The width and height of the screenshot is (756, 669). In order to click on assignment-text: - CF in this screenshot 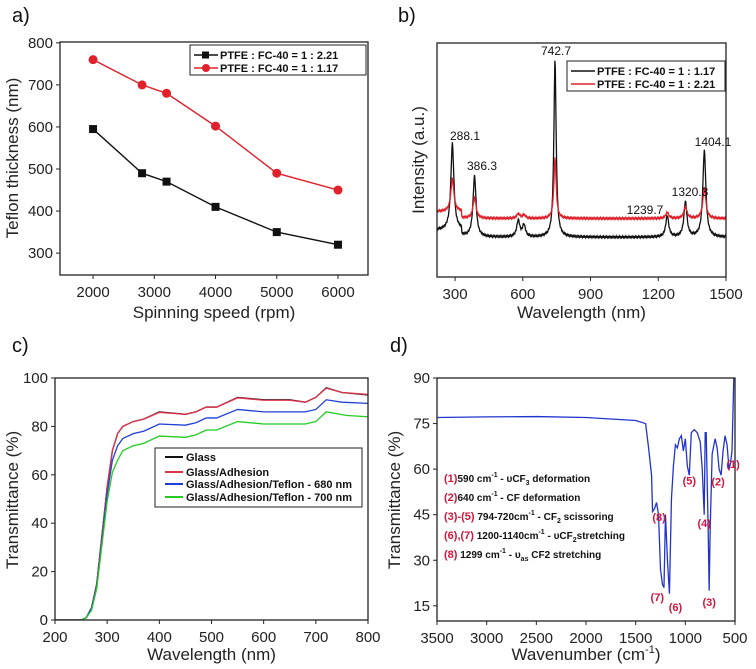, I will do `click(546, 517)`.